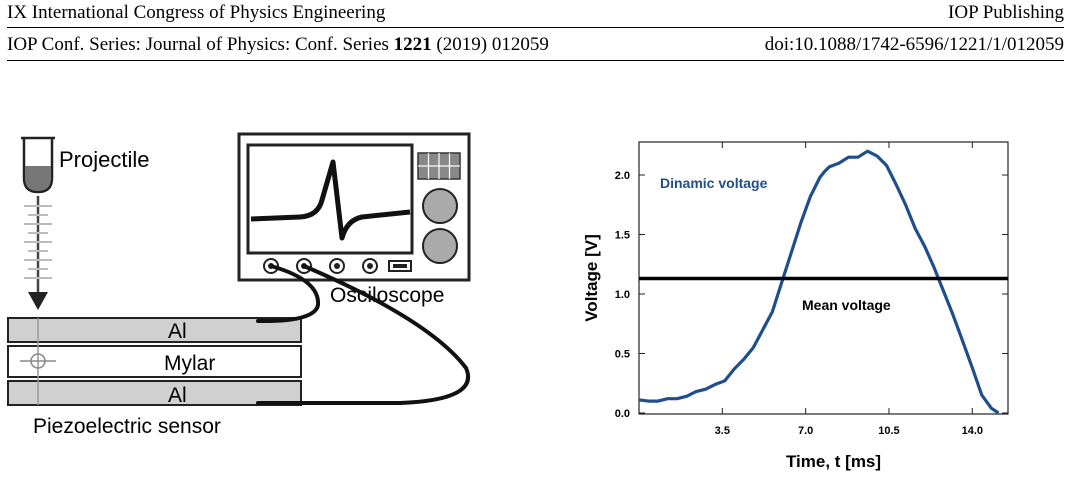  I want to click on doi-text: doi:10.1088/1742-6596/1221/1/012059, so click(914, 44).